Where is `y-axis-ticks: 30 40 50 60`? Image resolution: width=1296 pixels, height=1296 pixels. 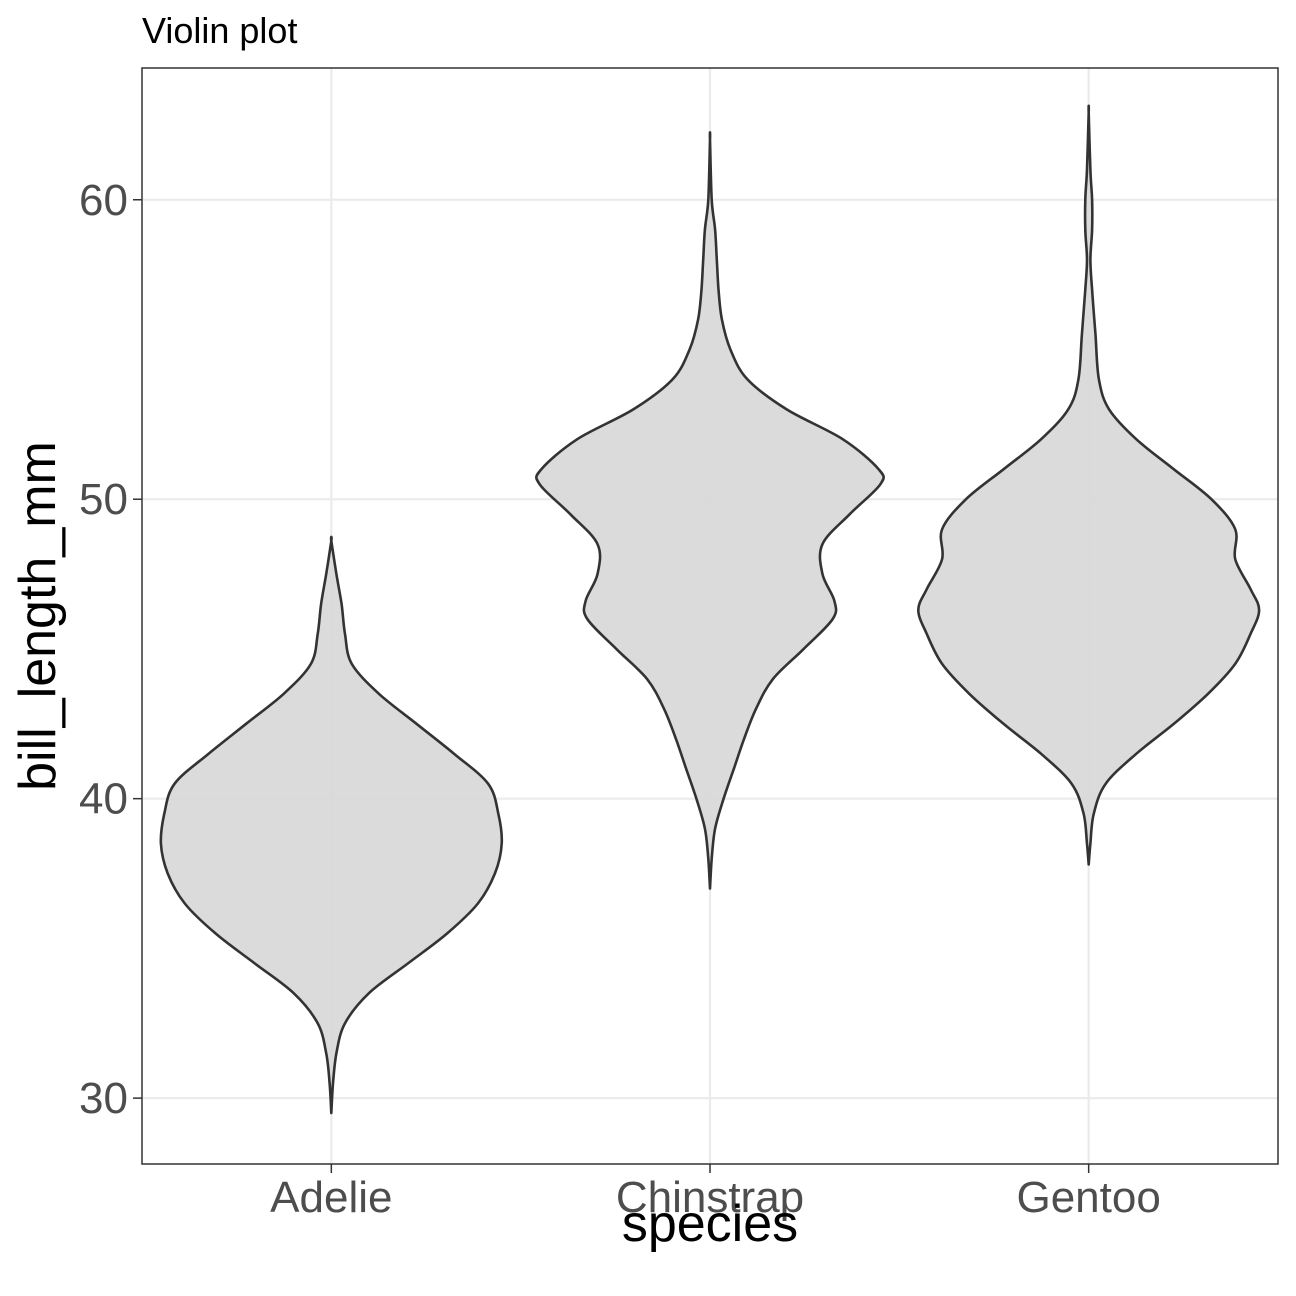 y-axis-ticks: 30 40 50 60 is located at coordinates (110, 649).